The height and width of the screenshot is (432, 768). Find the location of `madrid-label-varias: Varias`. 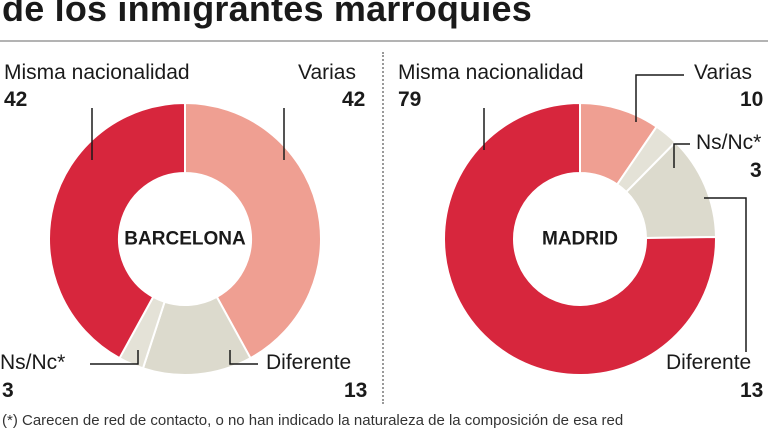

madrid-label-varias: Varias is located at coordinates (723, 72).